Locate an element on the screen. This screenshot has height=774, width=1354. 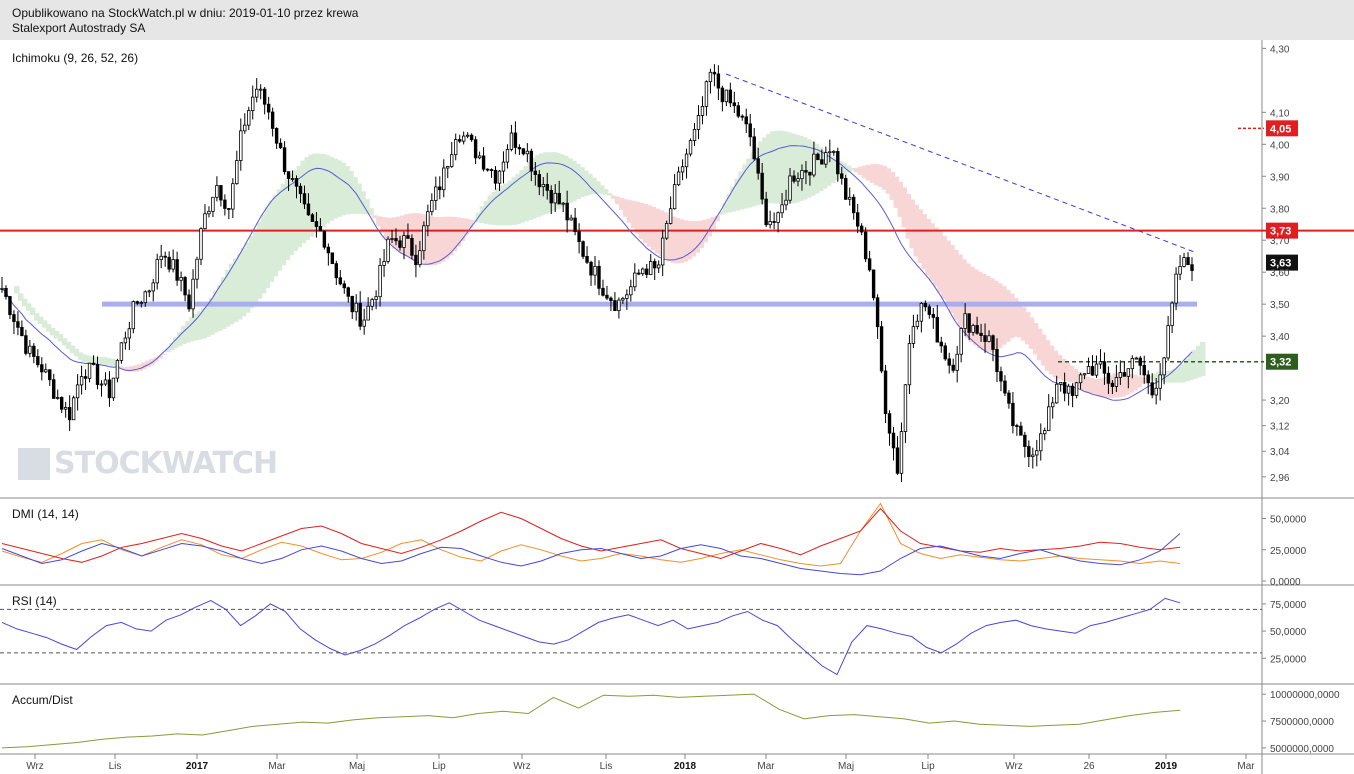
last-price-box is located at coordinates (1282, 262).